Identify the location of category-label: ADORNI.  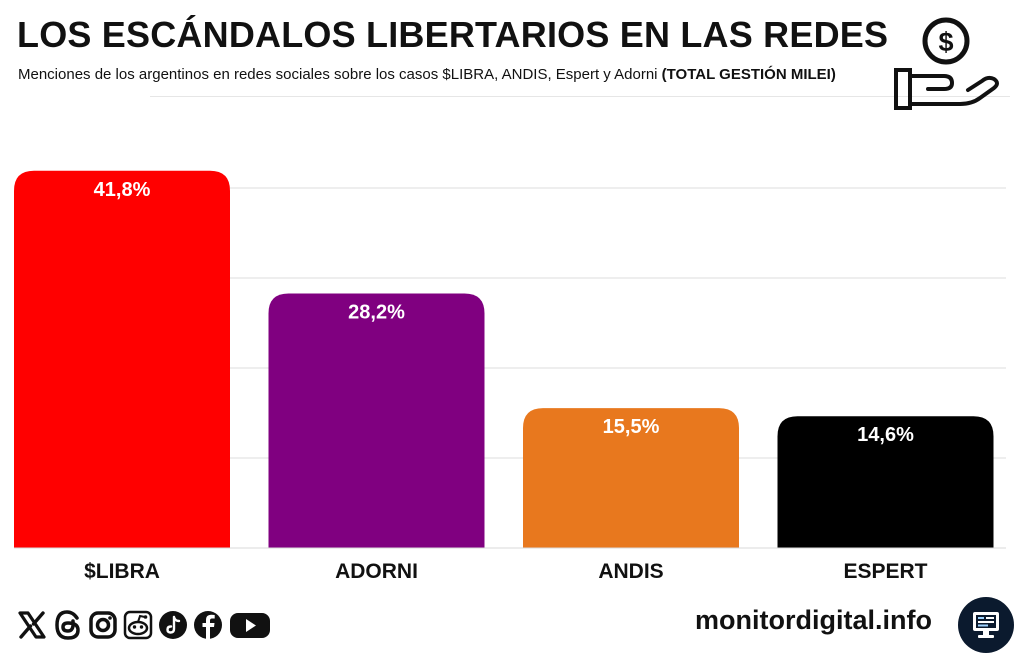
(376, 571).